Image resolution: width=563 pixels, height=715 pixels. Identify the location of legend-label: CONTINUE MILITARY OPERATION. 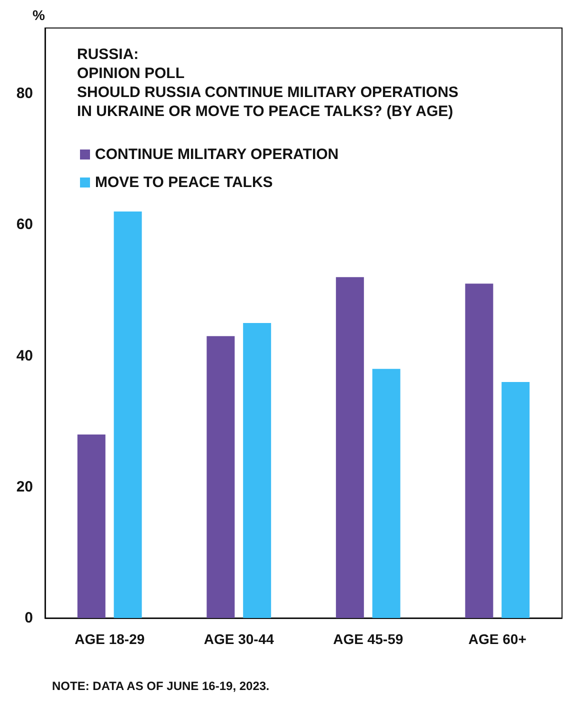
(217, 154).